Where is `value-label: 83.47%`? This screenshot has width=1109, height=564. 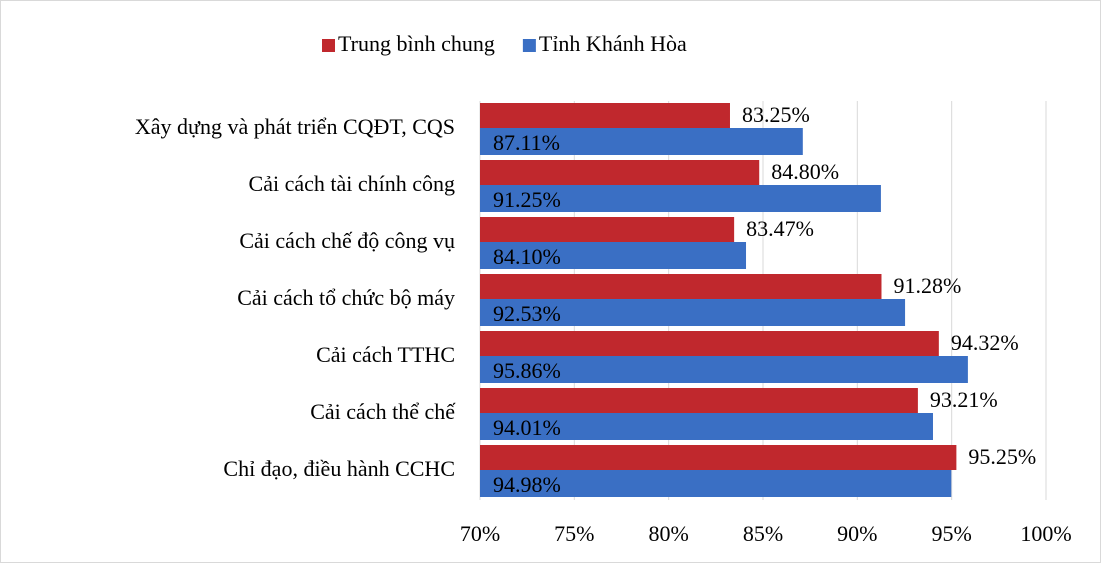 value-label: 83.47% is located at coordinates (780, 228).